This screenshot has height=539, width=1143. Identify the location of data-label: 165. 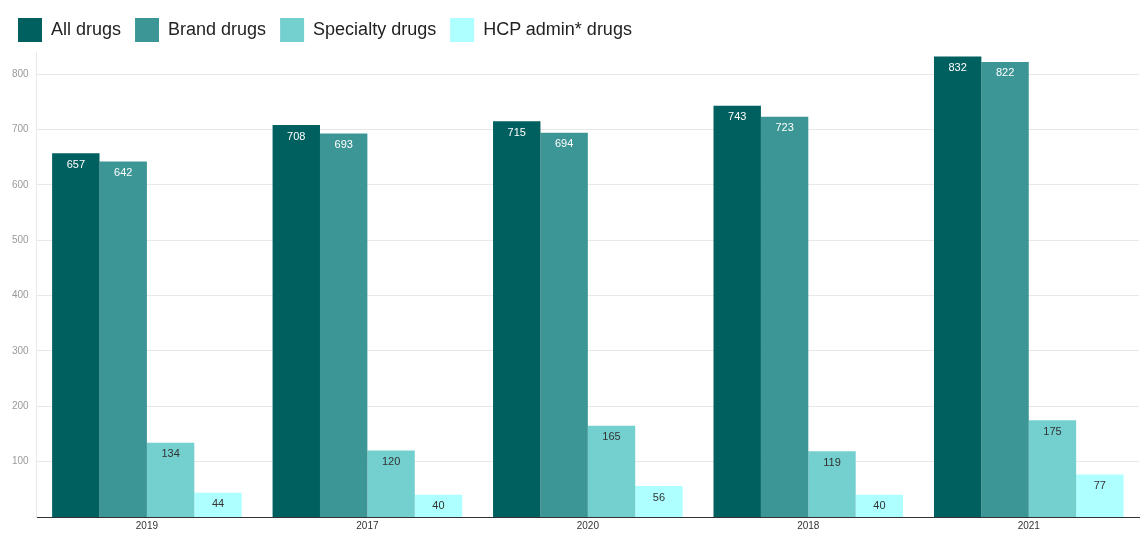
(611, 436).